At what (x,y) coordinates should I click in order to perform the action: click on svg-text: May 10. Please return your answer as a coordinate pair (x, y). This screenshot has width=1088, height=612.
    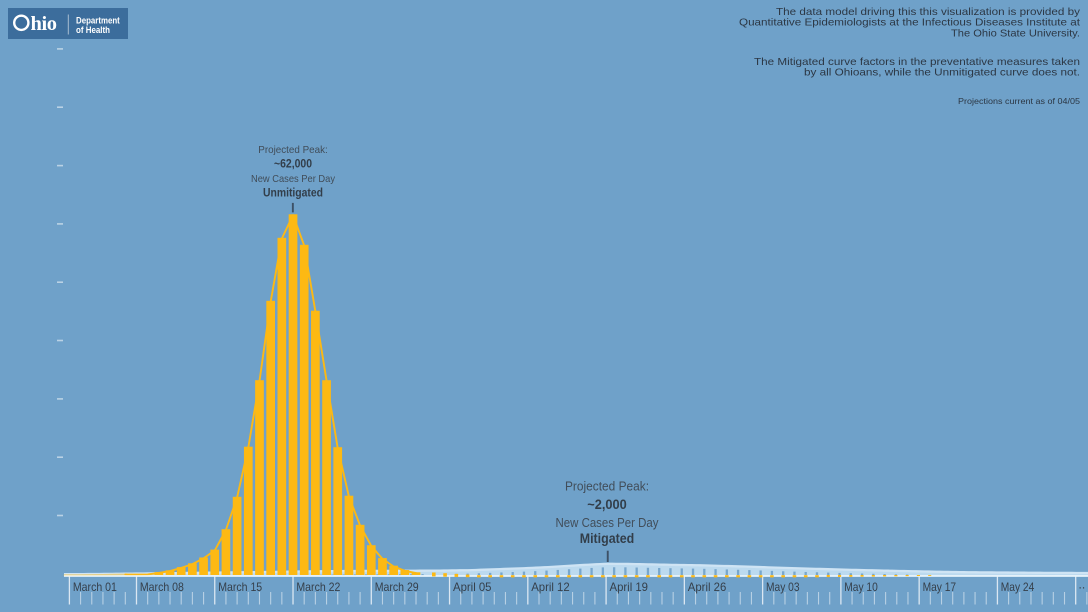
    Looking at the image, I should click on (861, 587).